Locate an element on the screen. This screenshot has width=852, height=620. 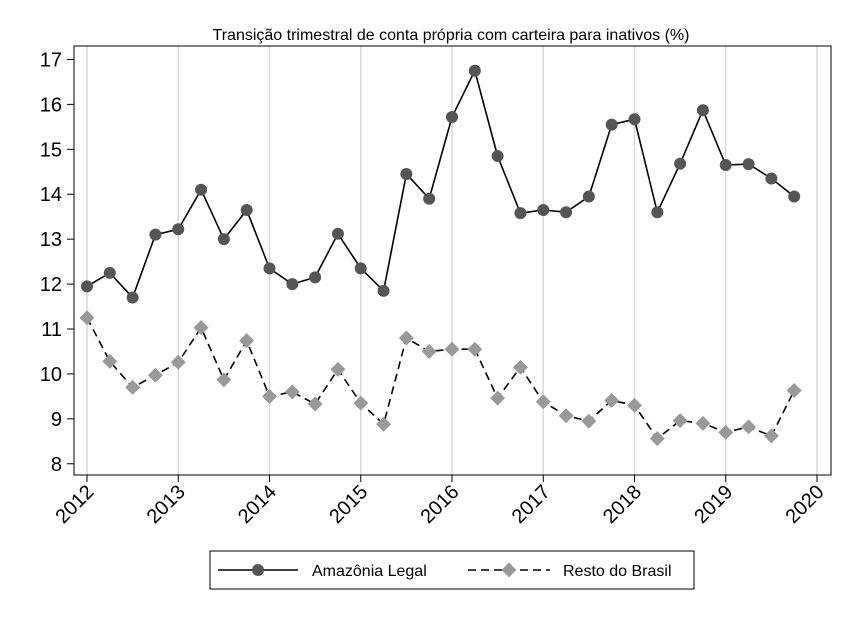
x-tick-label: 2016 is located at coordinates (440, 504).